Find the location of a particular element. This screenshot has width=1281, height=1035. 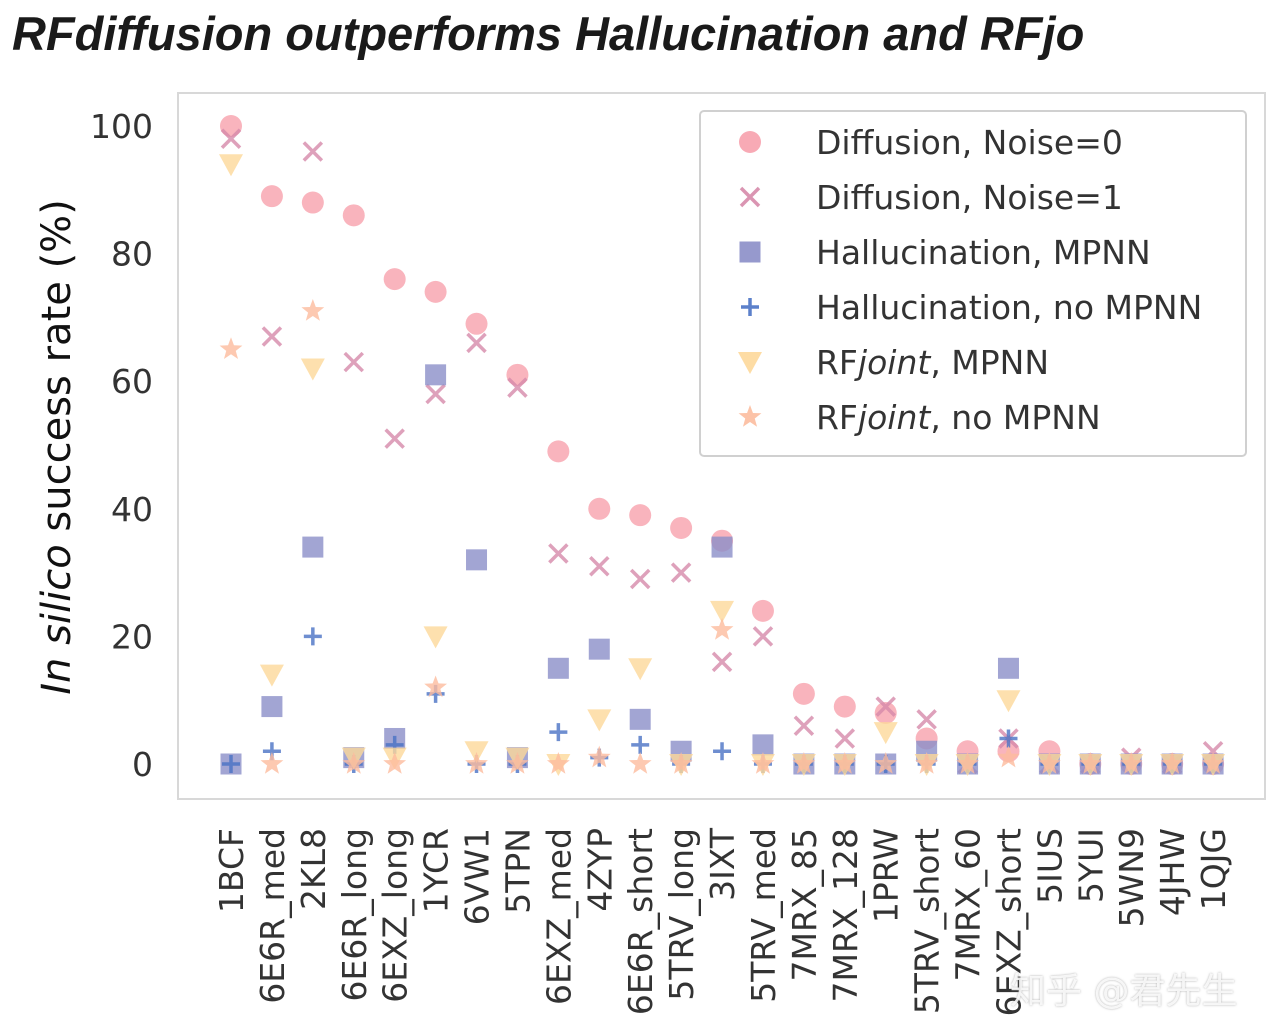

x-tick-label: 6EXZ_short is located at coordinates (1008, 922).